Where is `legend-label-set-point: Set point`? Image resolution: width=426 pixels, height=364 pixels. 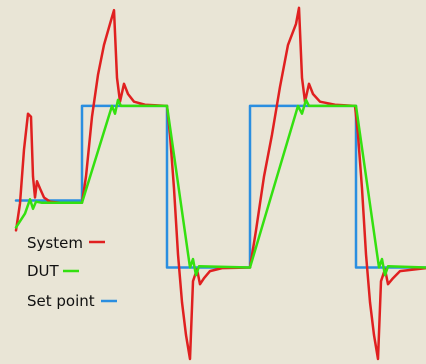 legend-label-set-point: Set point is located at coordinates (61, 301).